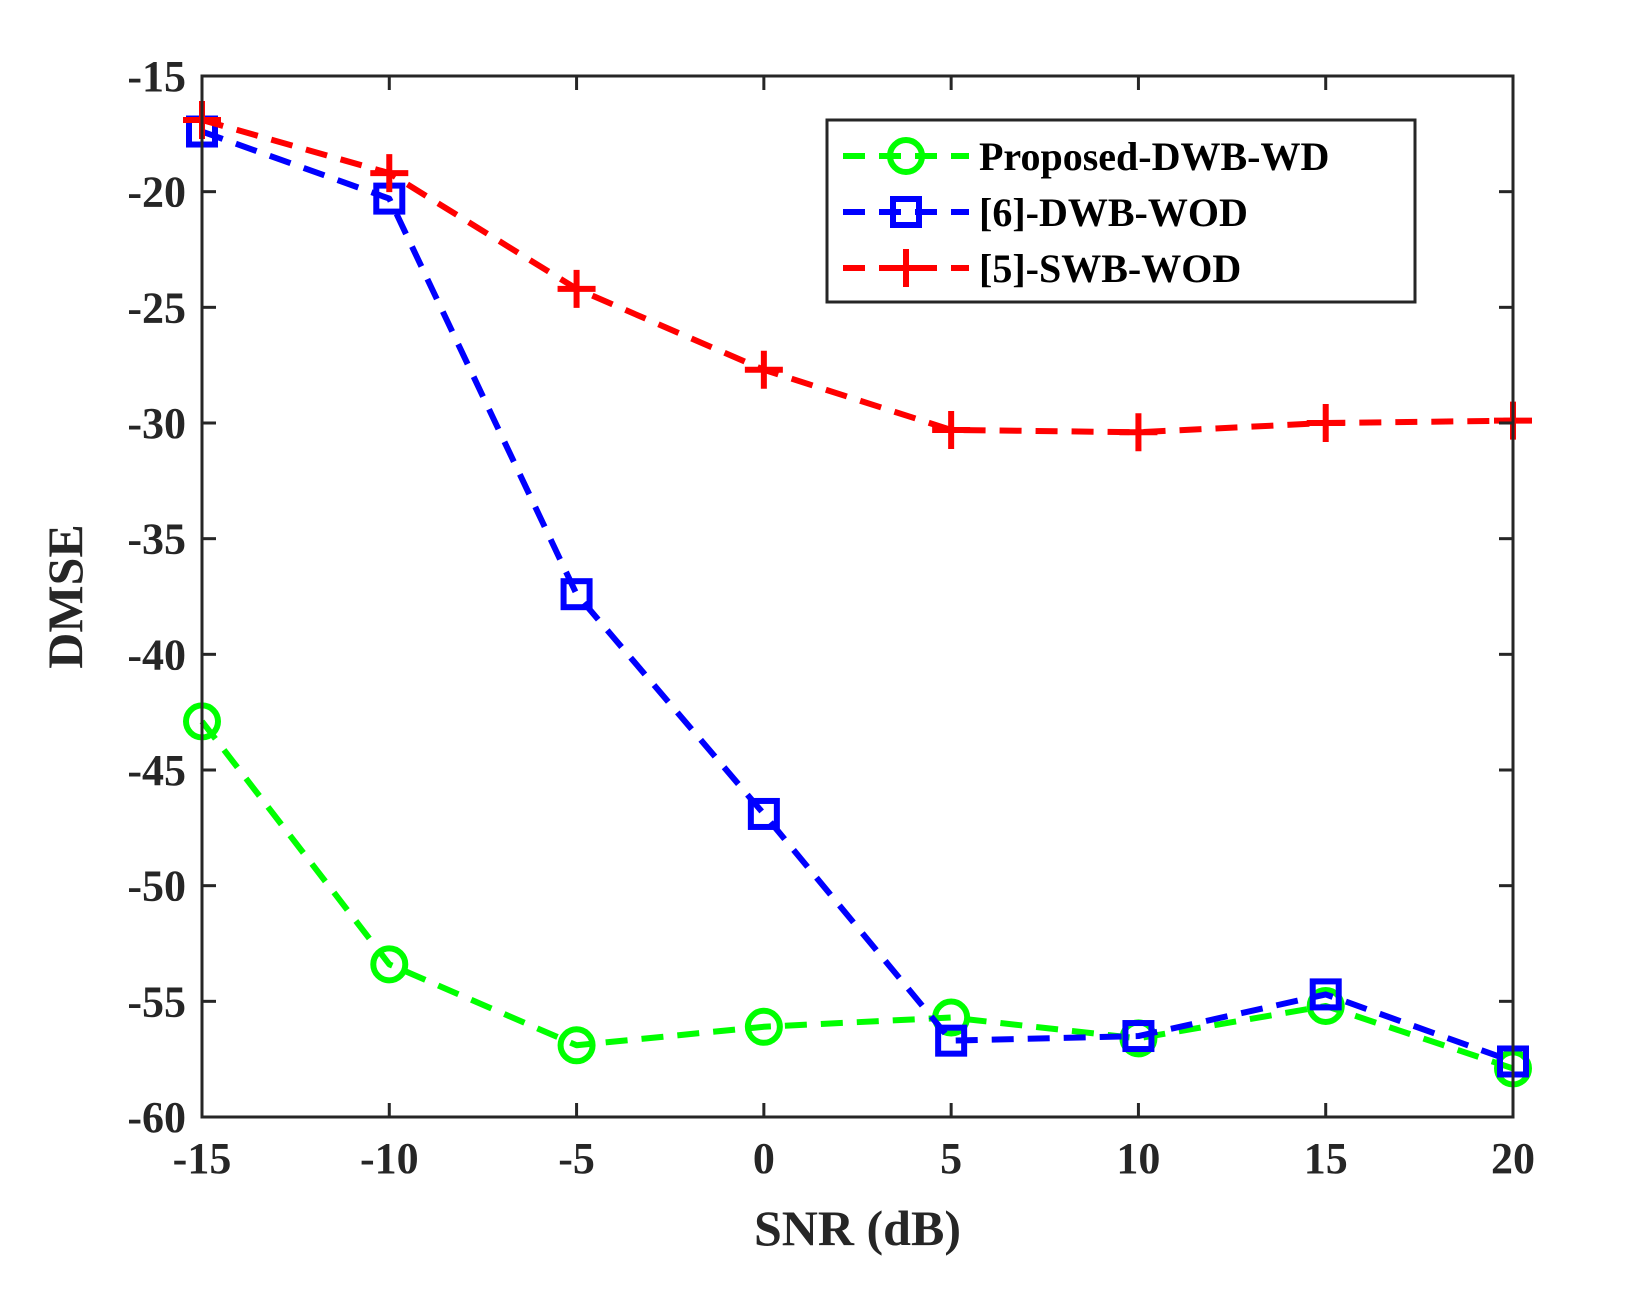  I want to click on x-tick-label-5: 10, so click(1138, 1158).